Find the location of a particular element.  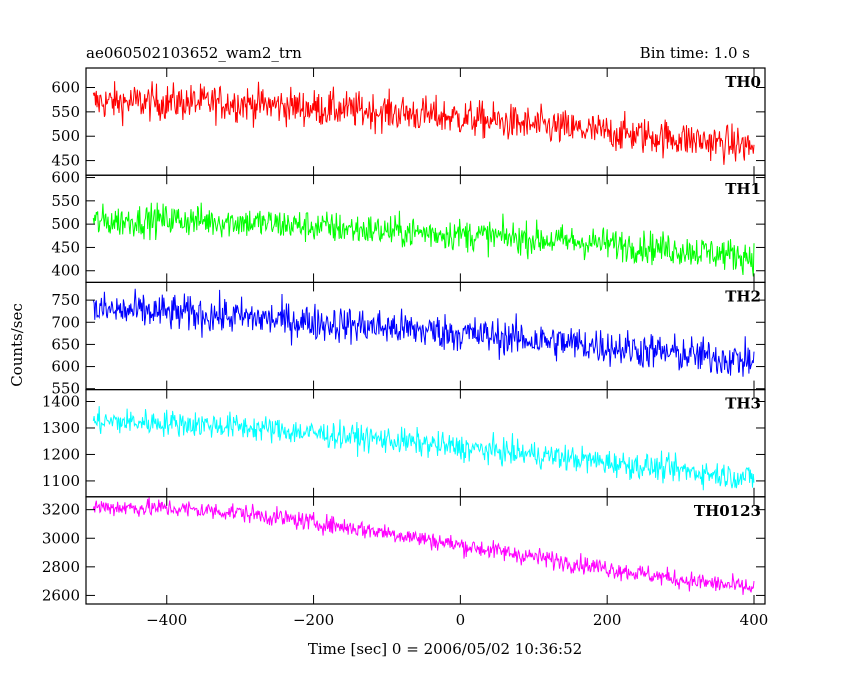

y-tick-label: 2800 is located at coordinates (61, 567).